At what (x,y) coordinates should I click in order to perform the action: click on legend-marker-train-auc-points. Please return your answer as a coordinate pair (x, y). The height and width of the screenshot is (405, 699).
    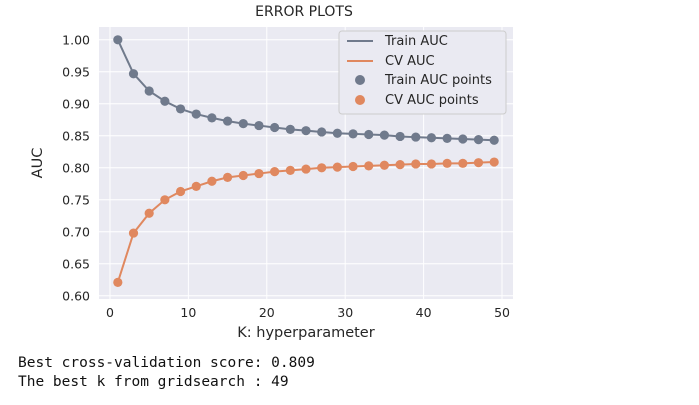
    Looking at the image, I should click on (360, 80).